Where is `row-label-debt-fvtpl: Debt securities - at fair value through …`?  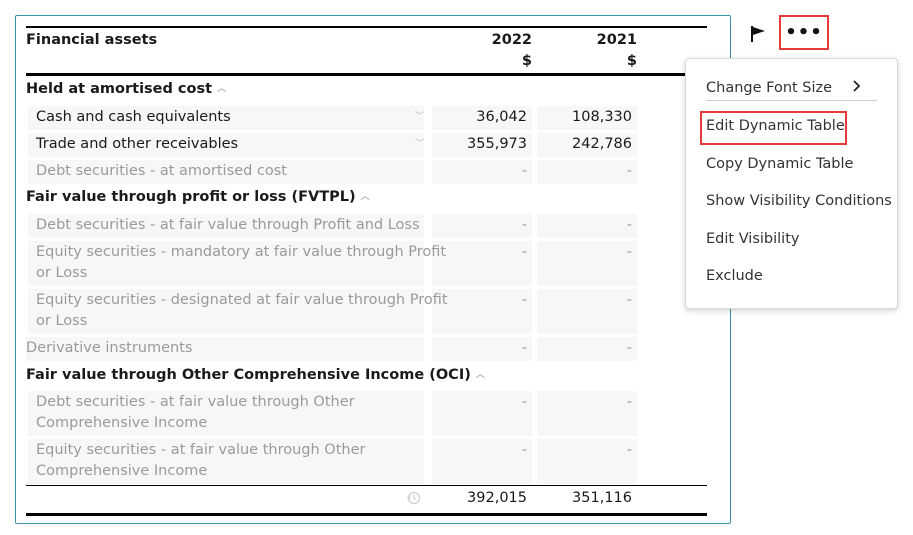 row-label-debt-fvtpl: Debt securities - at fair value through … is located at coordinates (228, 225).